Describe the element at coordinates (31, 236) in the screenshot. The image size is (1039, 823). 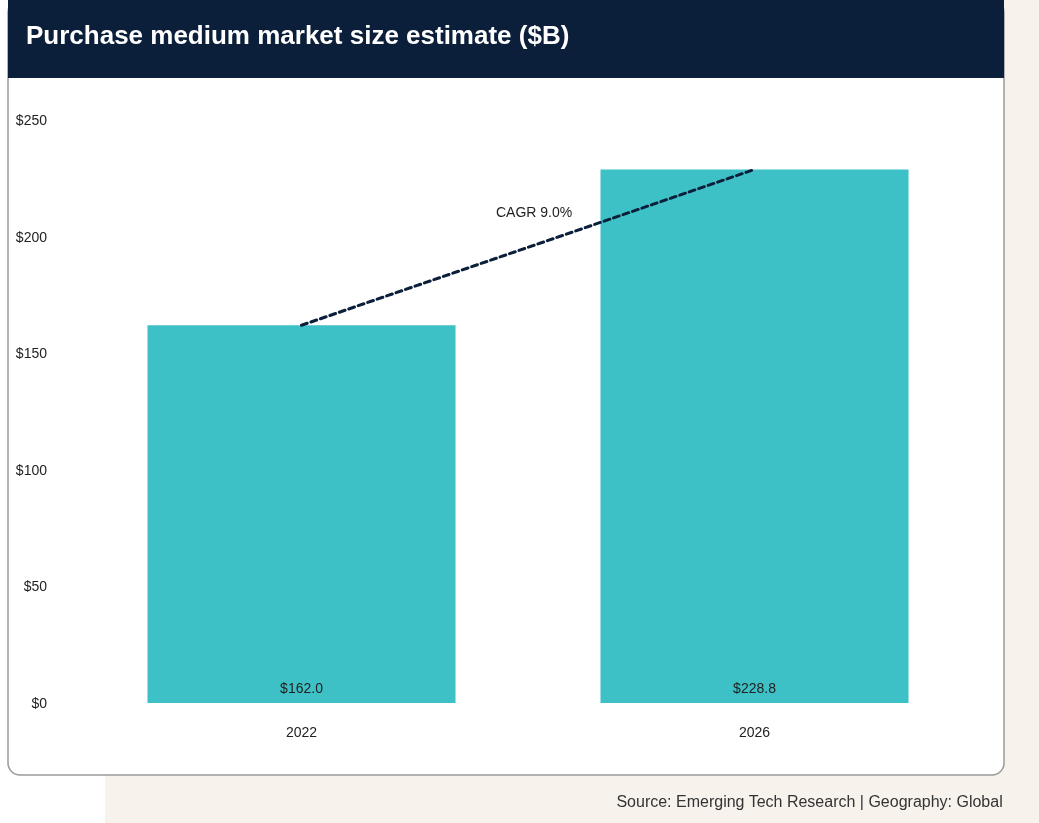
I see `y-tick-label: $200` at that location.